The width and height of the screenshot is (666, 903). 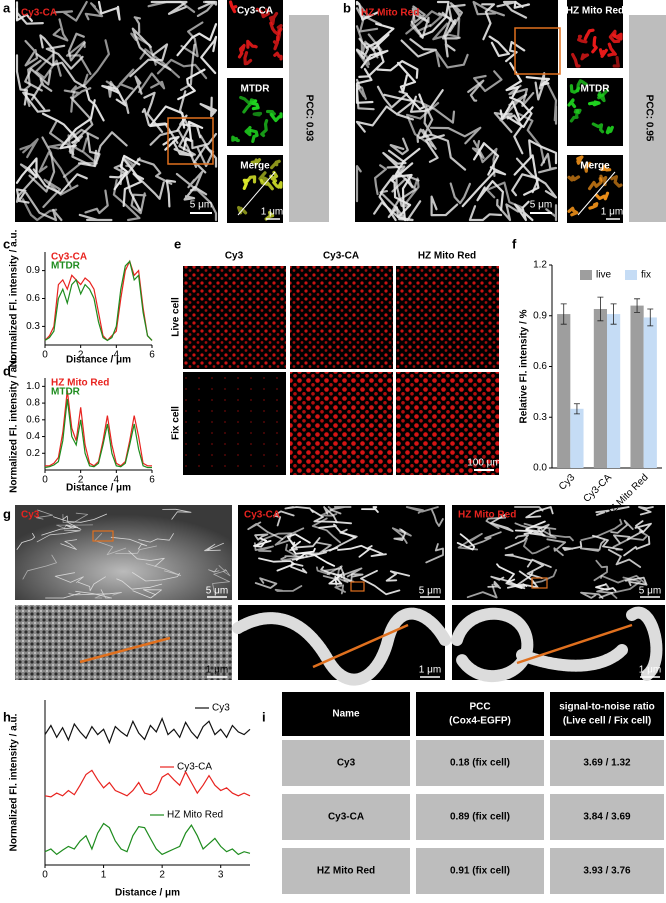 I want to click on legend-label: HZ Mito Red, so click(x=80, y=383).